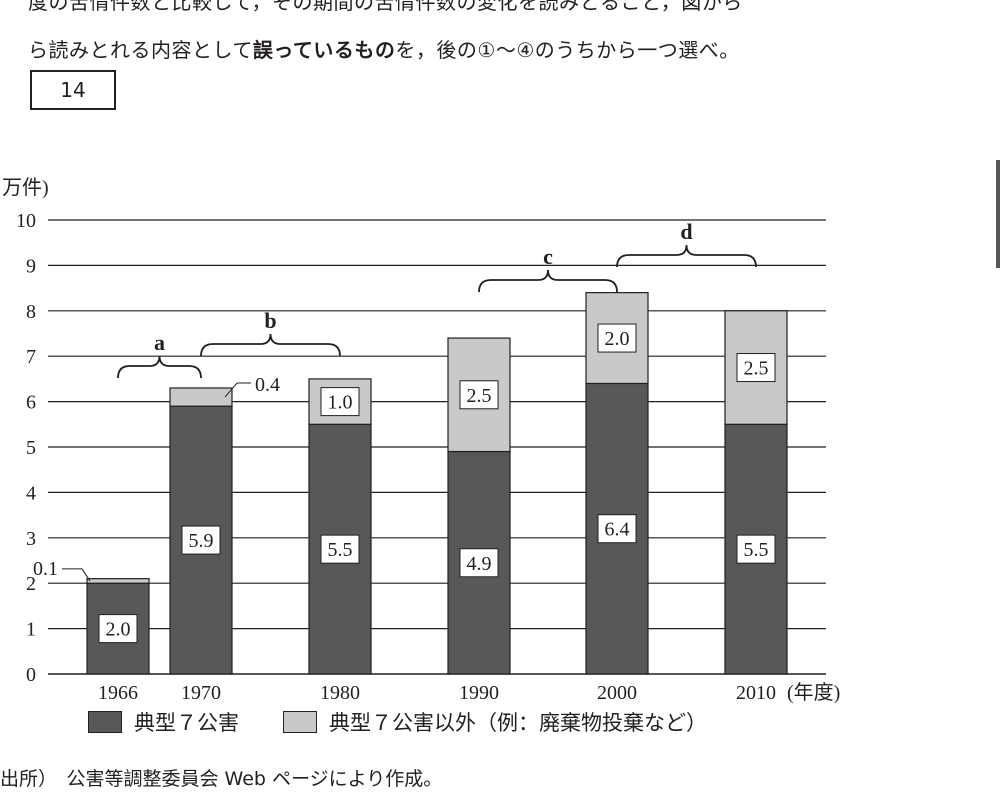 This screenshot has width=1000, height=807. What do you see at coordinates (201, 693) in the screenshot?
I see `x-tick-label-1970: 1970` at bounding box center [201, 693].